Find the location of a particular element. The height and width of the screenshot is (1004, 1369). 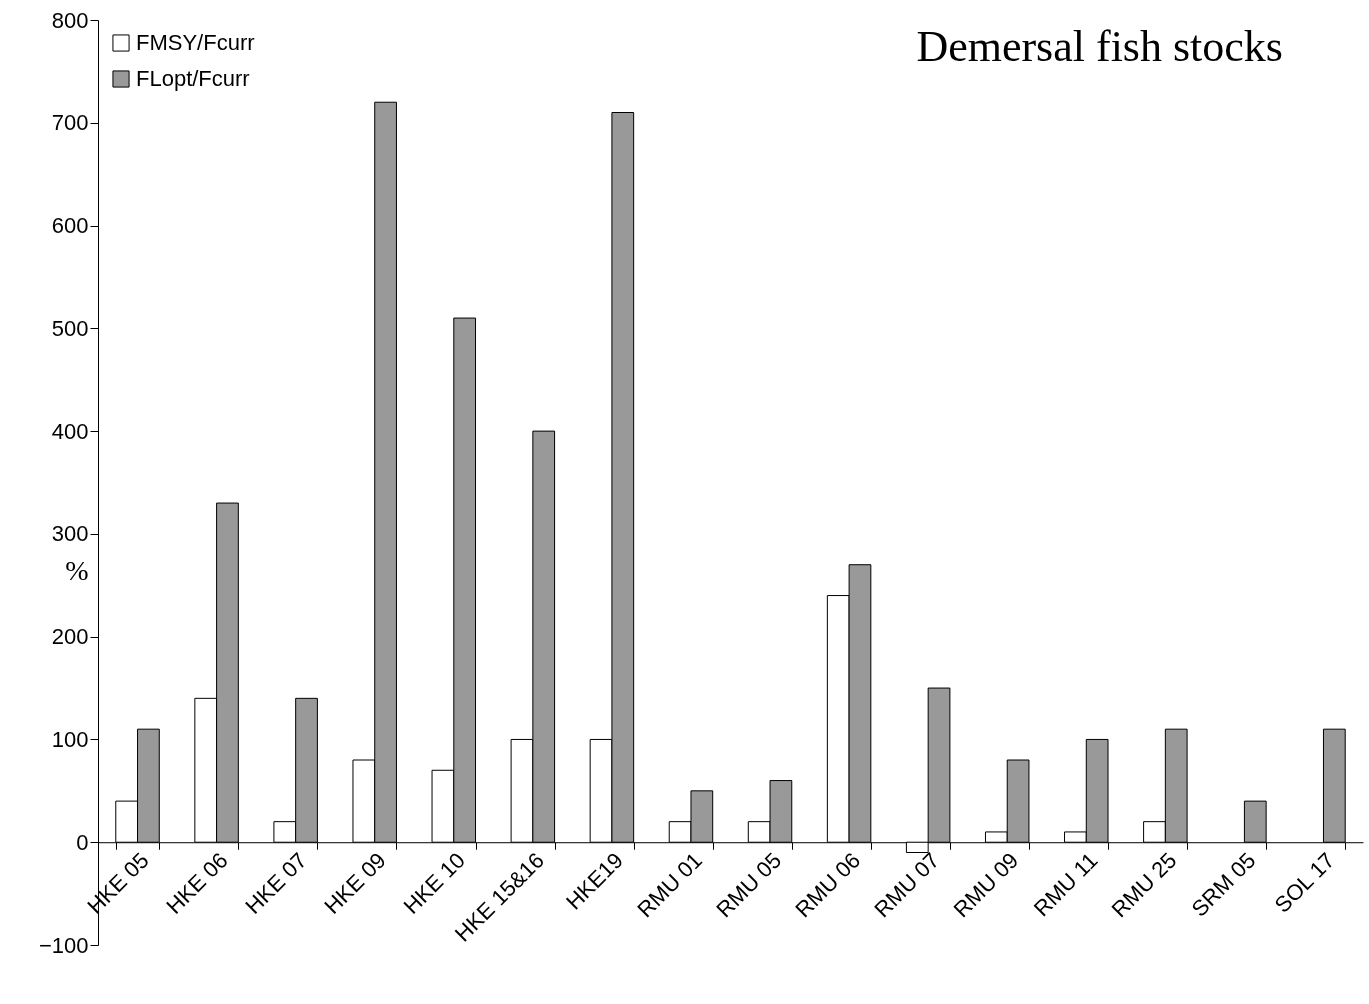

y-tick-label: 0 is located at coordinates (82, 842).